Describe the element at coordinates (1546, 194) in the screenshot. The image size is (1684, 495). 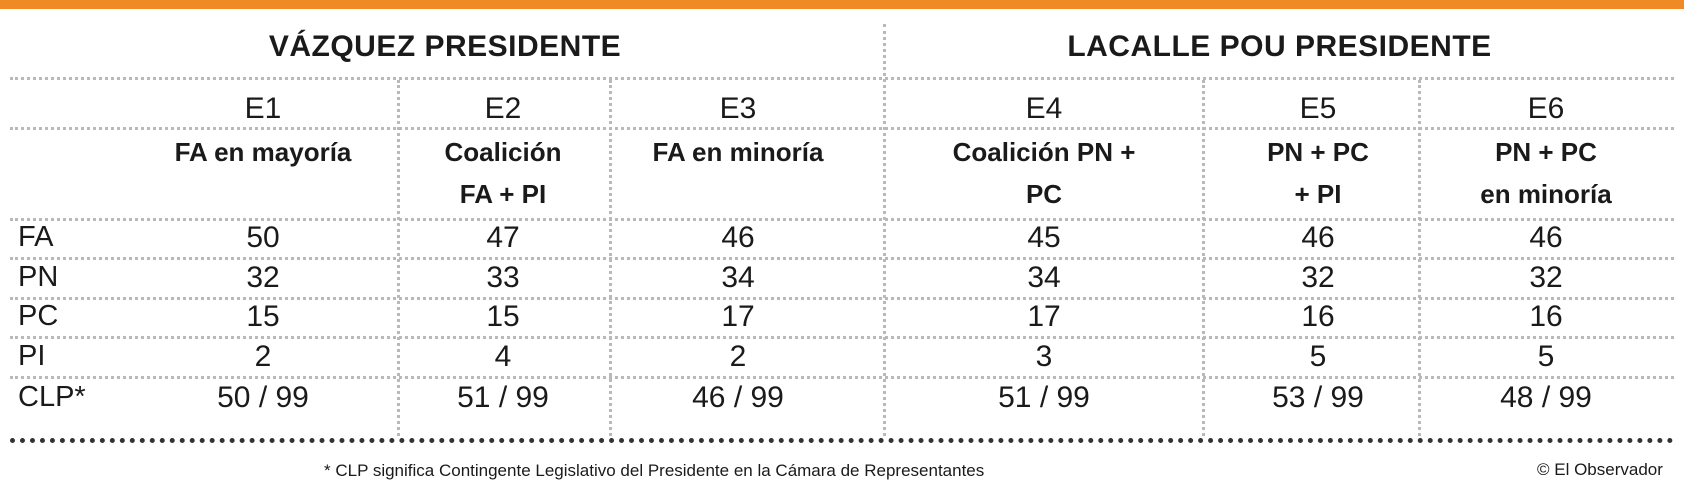
I see `scenario-description-line: en minoría` at that location.